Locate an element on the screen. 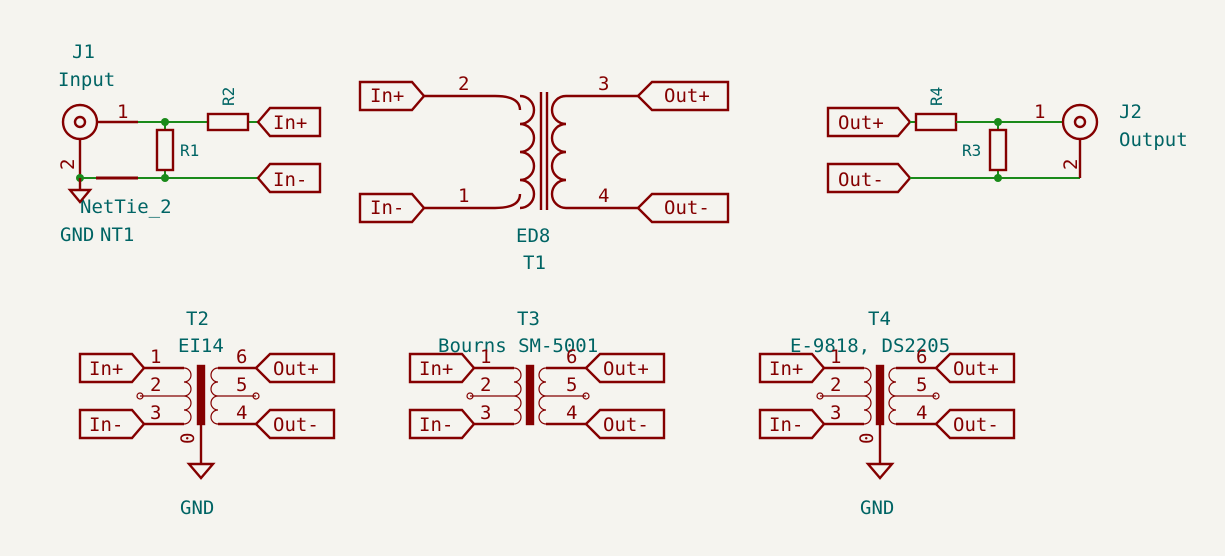 The image size is (1225, 556). t2-pin6: 6 is located at coordinates (241, 357).